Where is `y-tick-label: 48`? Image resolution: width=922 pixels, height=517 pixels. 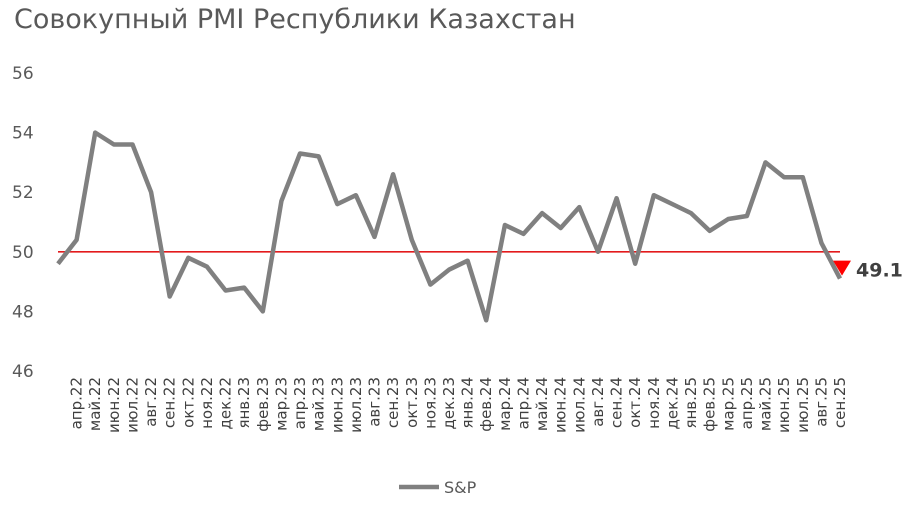
y-tick-label: 48 is located at coordinates (23, 312).